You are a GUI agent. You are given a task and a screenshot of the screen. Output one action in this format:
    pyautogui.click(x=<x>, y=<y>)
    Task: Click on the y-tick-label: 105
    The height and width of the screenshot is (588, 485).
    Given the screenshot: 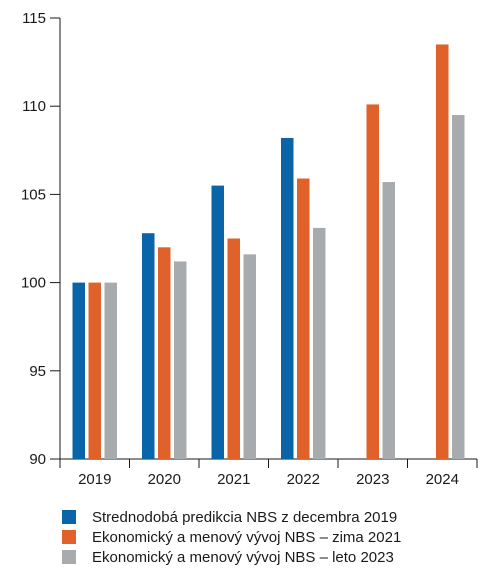 What is the action you would take?
    pyautogui.click(x=33, y=194)
    